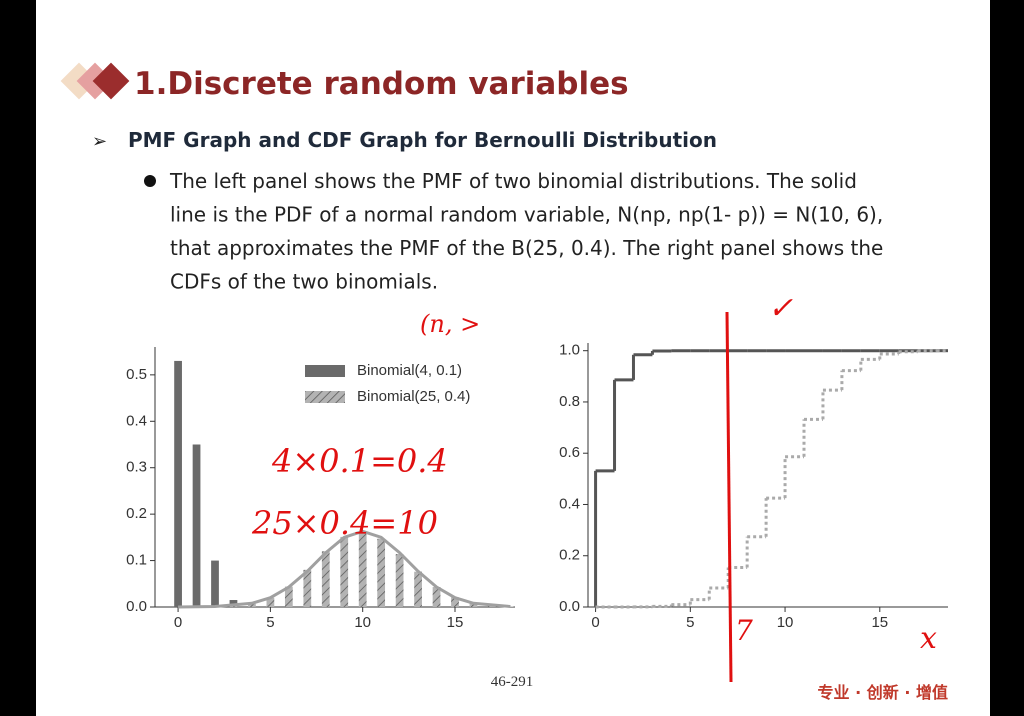 This screenshot has height=716, width=1024. I want to click on bullet-line: CDFs of the two binomials., so click(304, 282).